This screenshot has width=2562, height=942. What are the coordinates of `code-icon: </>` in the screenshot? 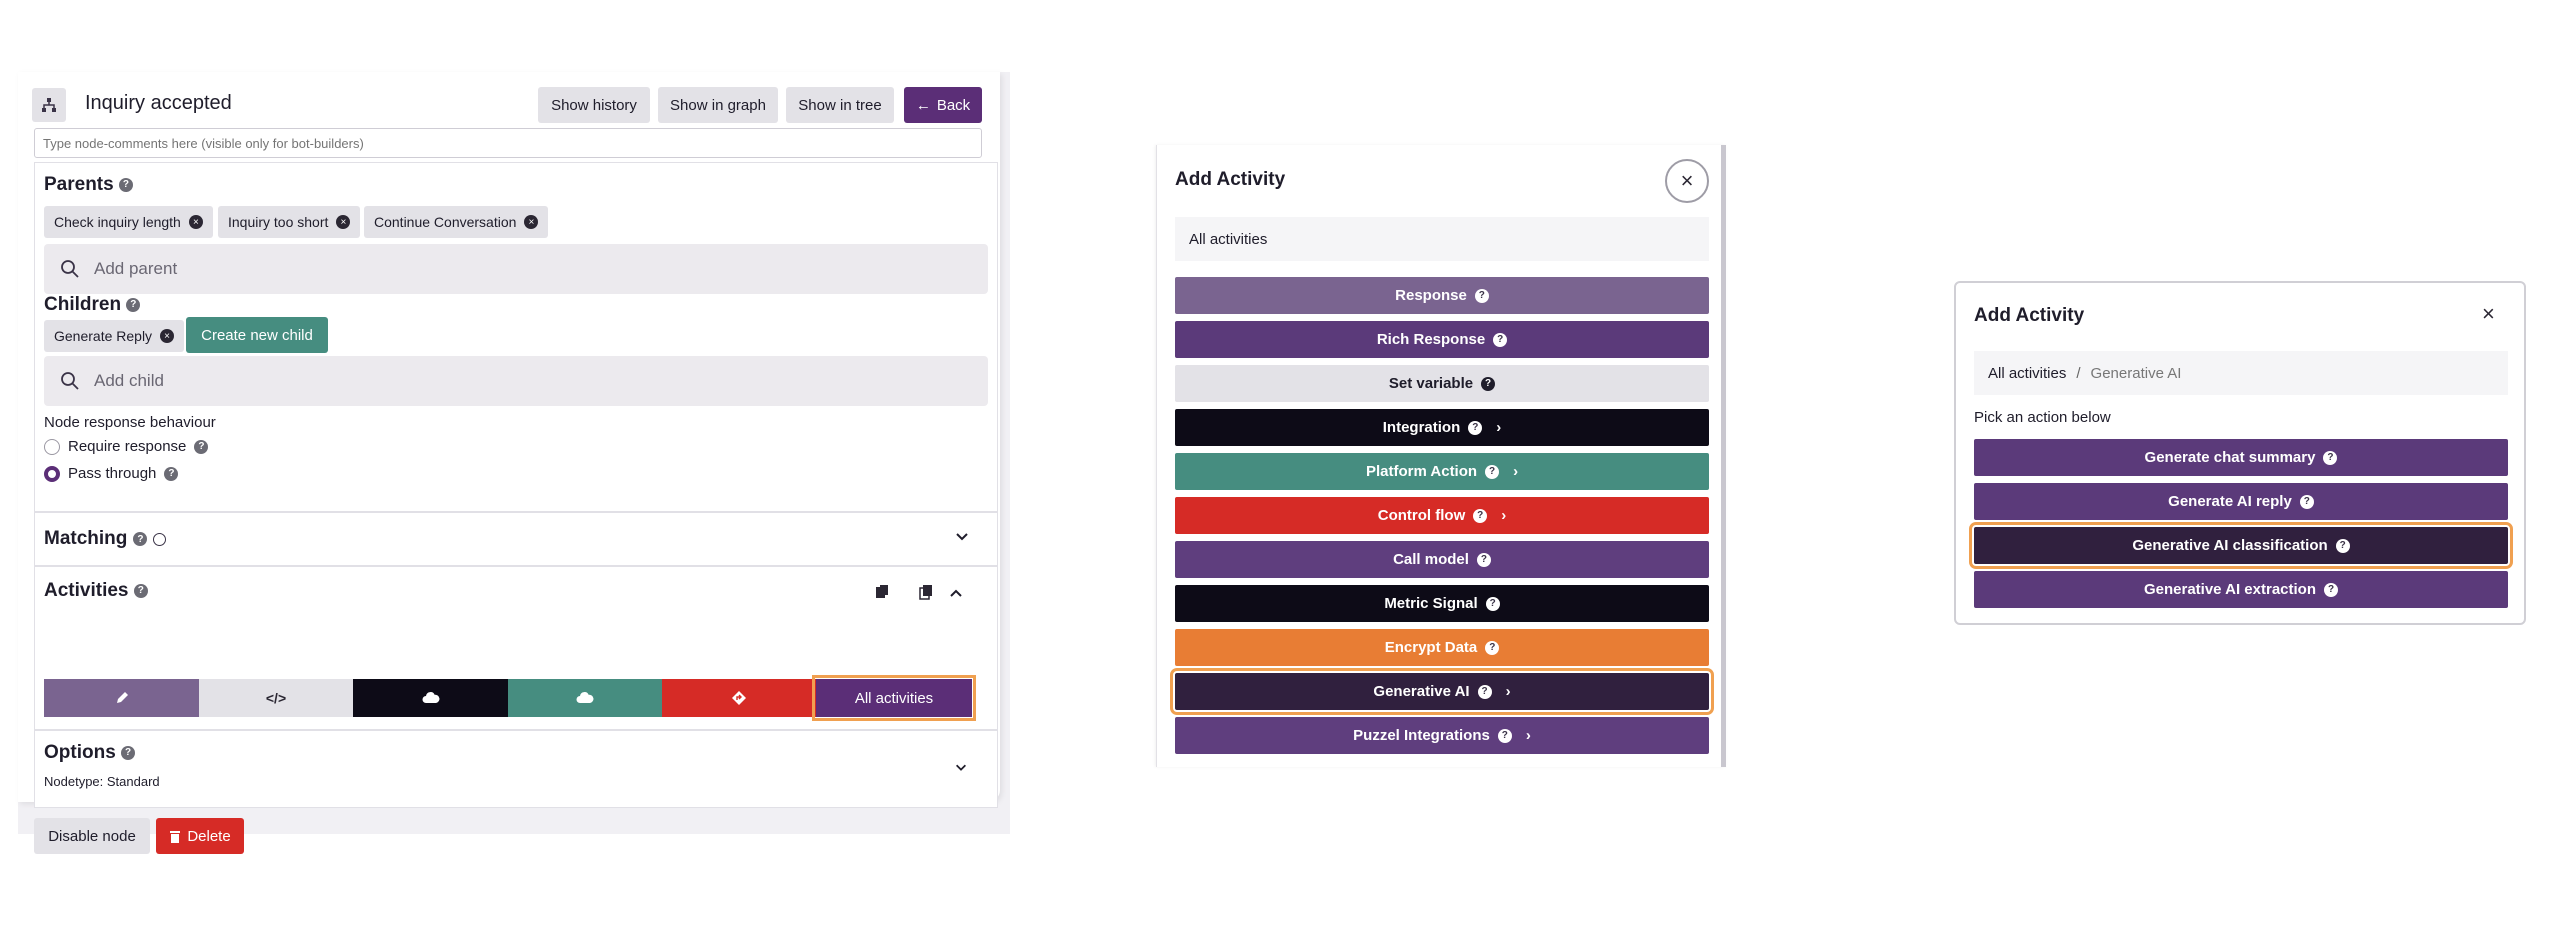 It's located at (276, 698).